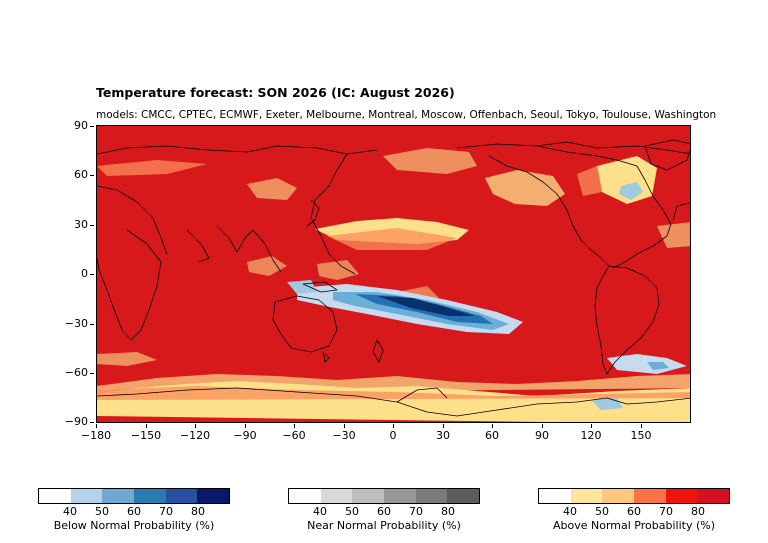 This screenshot has height=543, width=768. Describe the element at coordinates (641, 433) in the screenshot. I see `x-tick-label: 150` at that location.